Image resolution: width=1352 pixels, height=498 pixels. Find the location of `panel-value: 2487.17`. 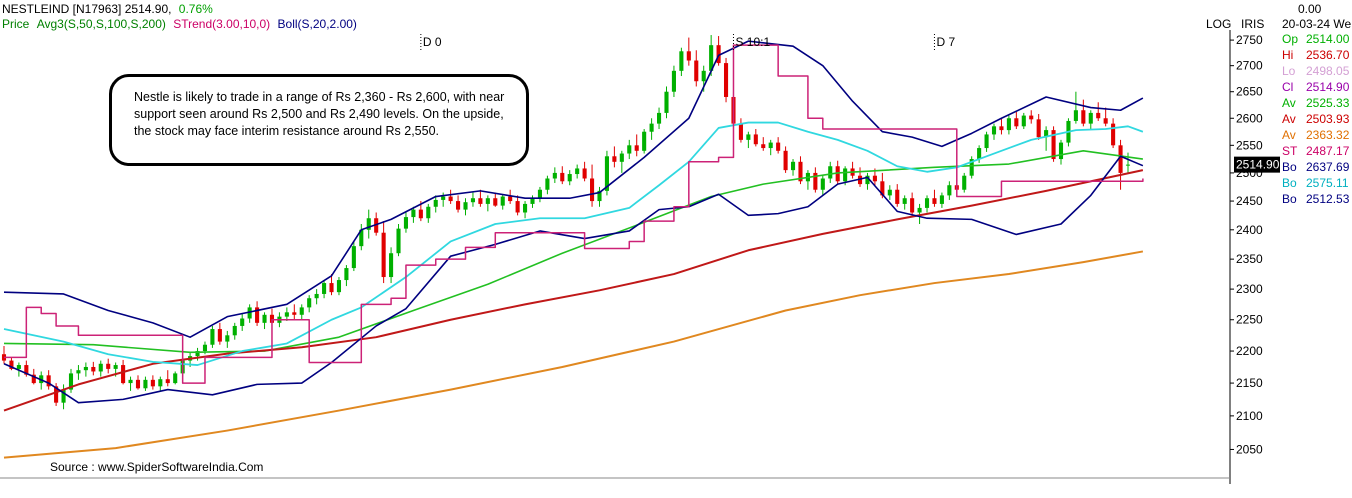

panel-value: 2487.17 is located at coordinates (1328, 151).